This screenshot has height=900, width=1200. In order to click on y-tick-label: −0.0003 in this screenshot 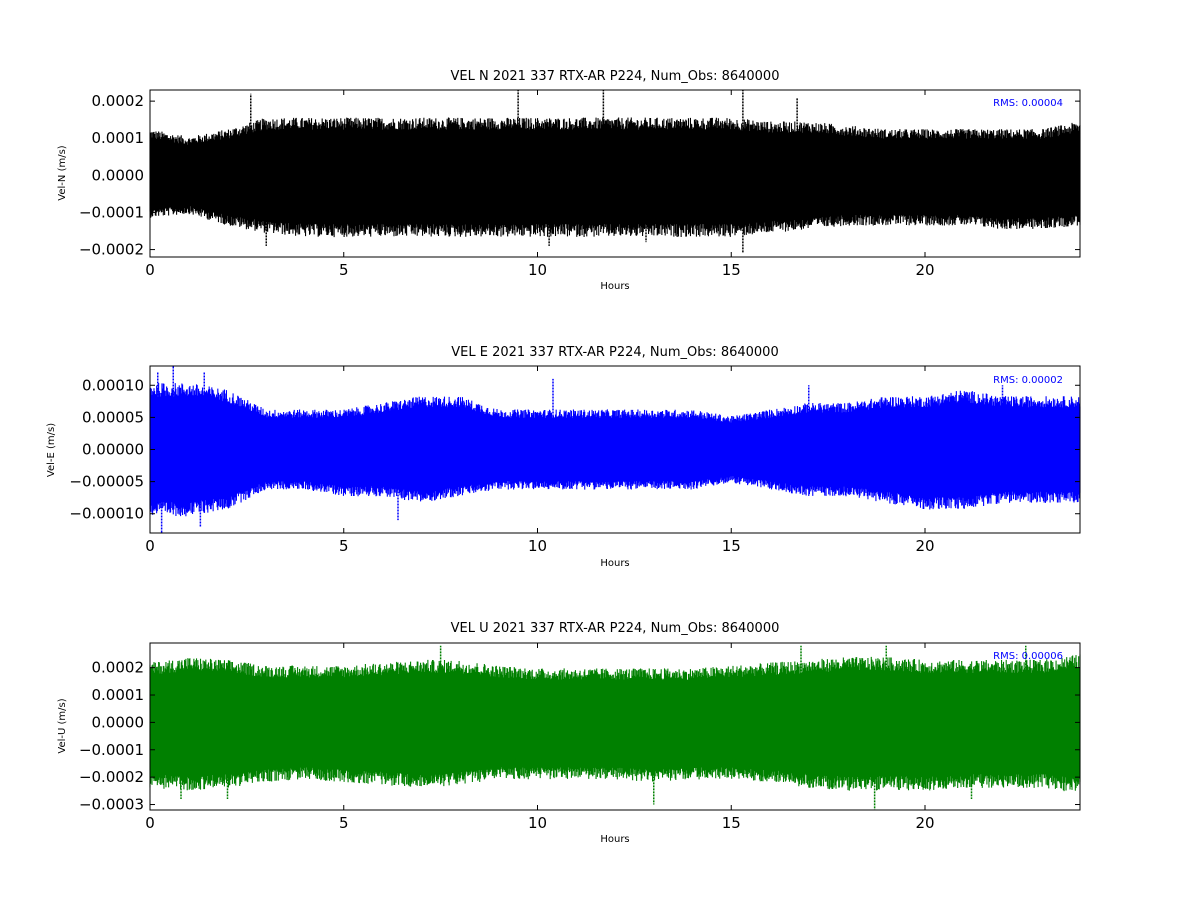, I will do `click(111, 805)`.